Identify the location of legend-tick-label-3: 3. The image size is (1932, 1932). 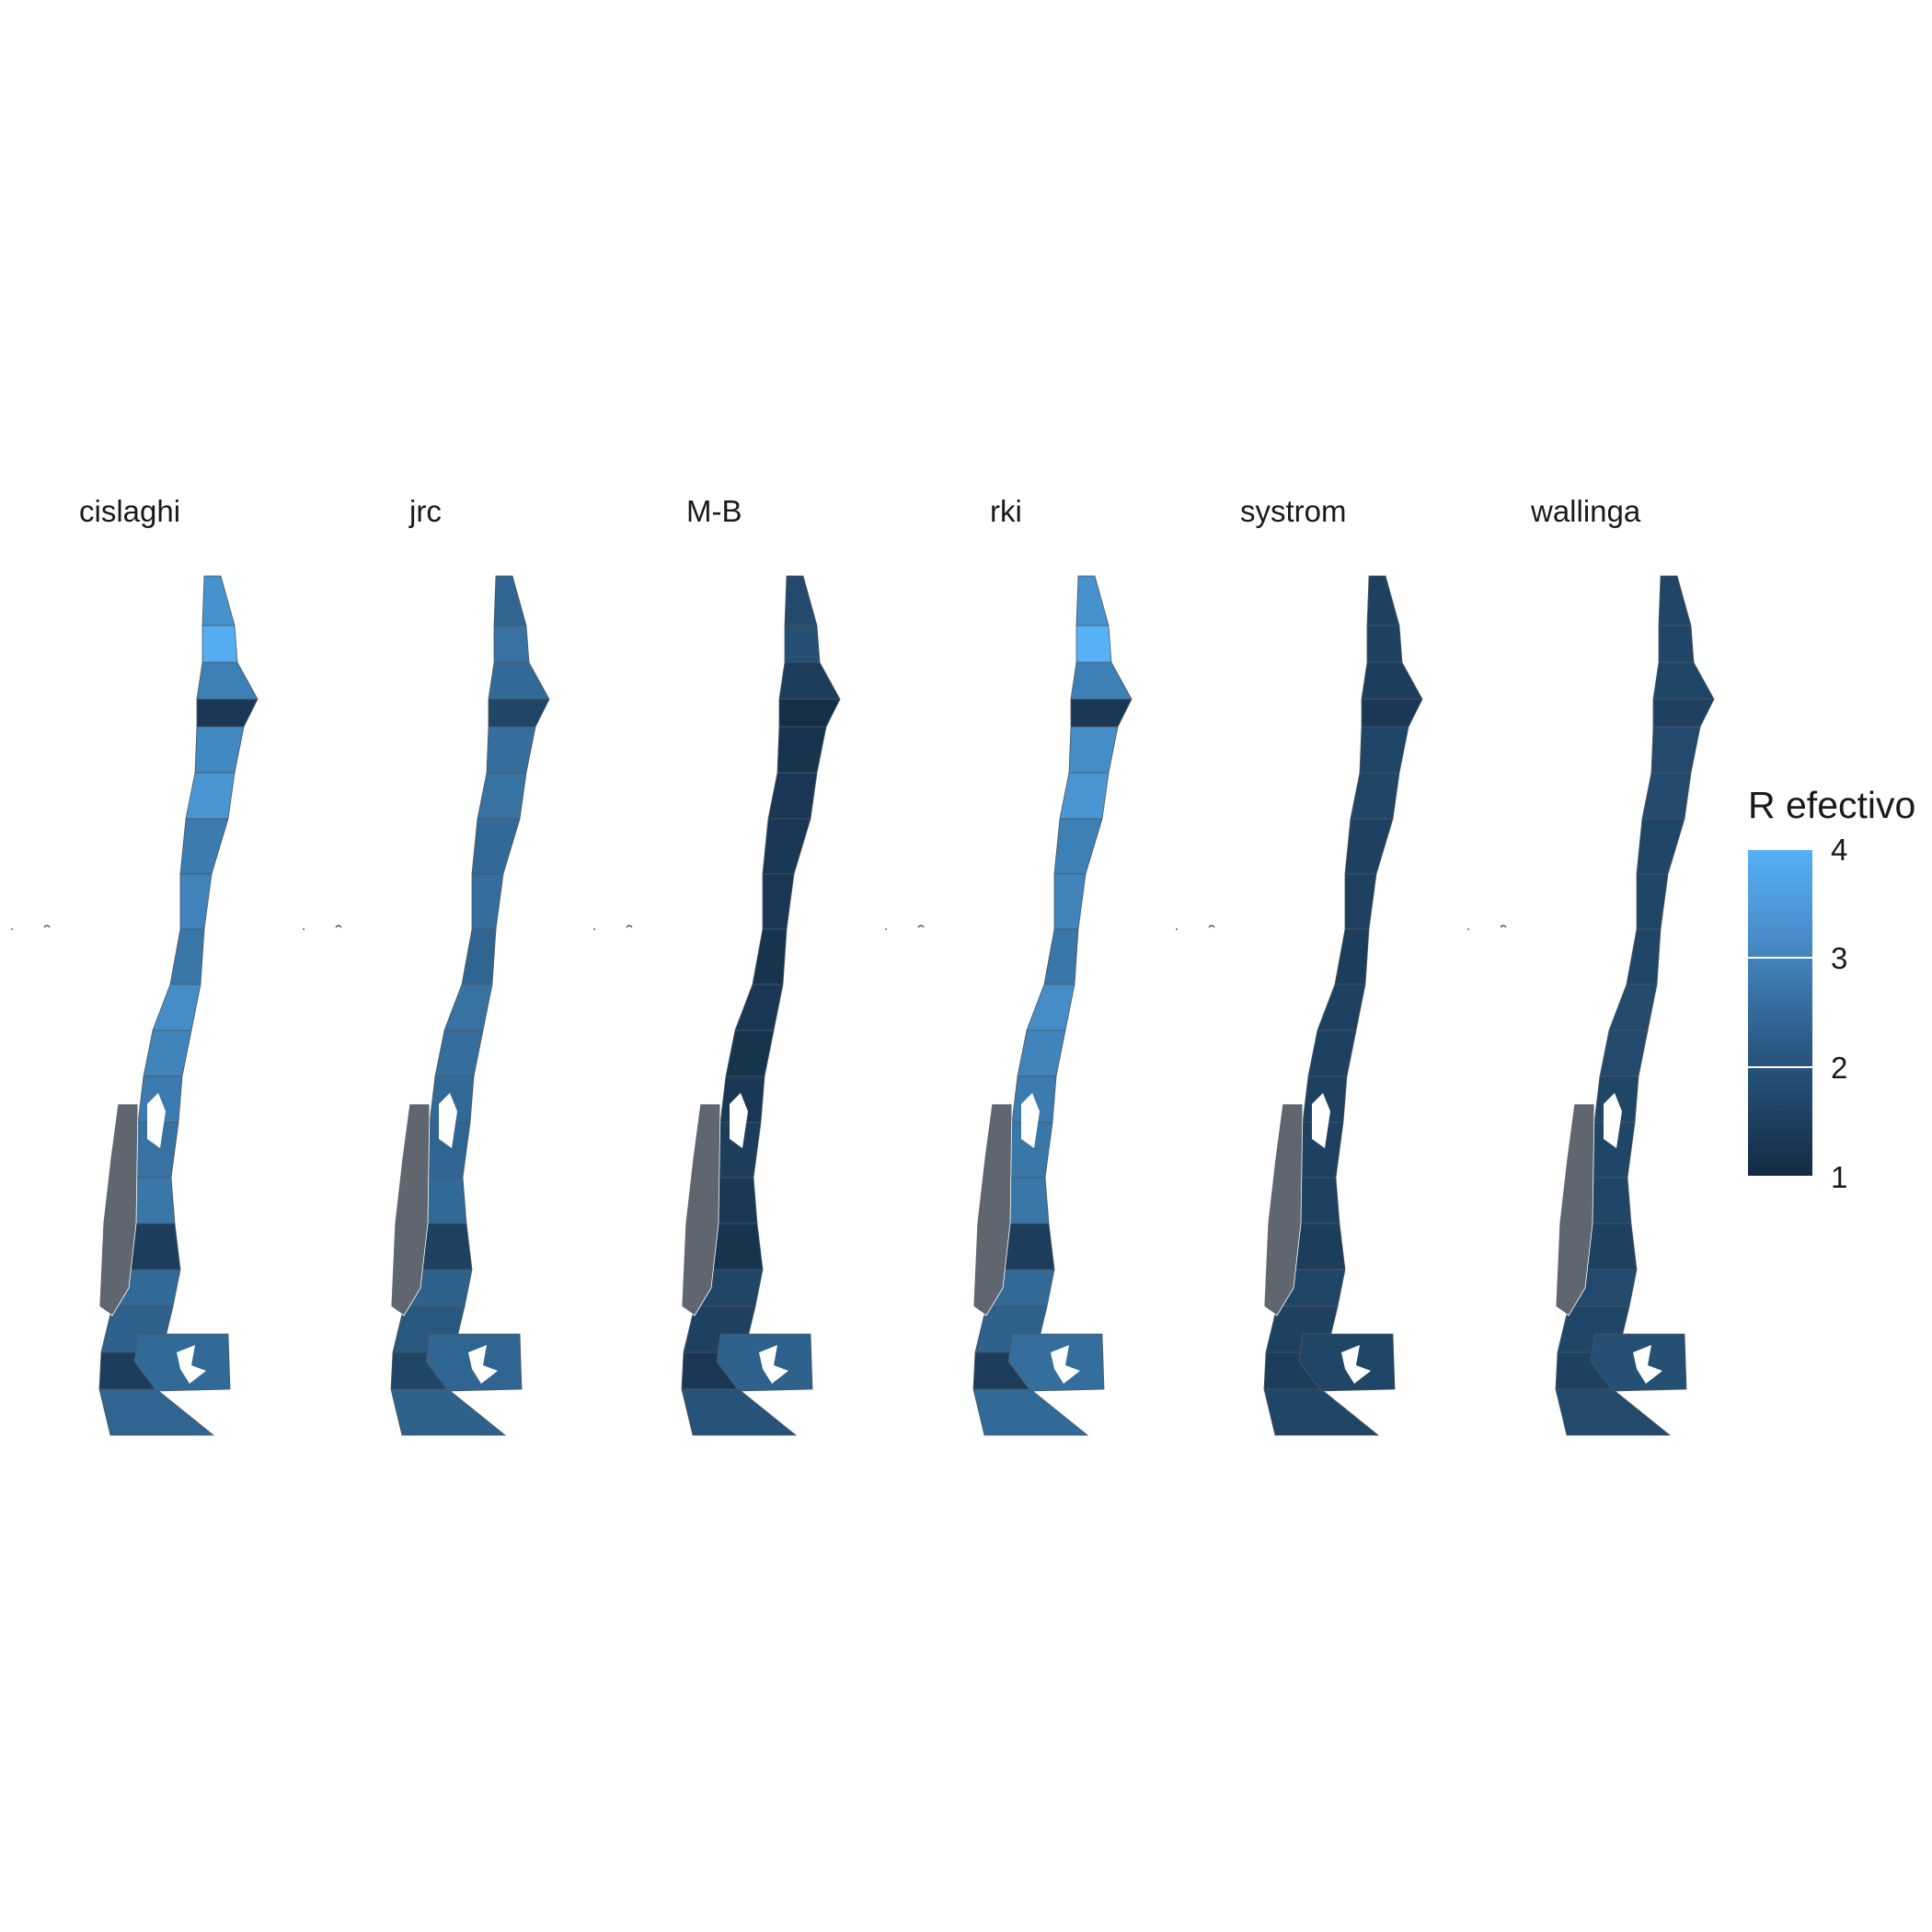
(1839, 958).